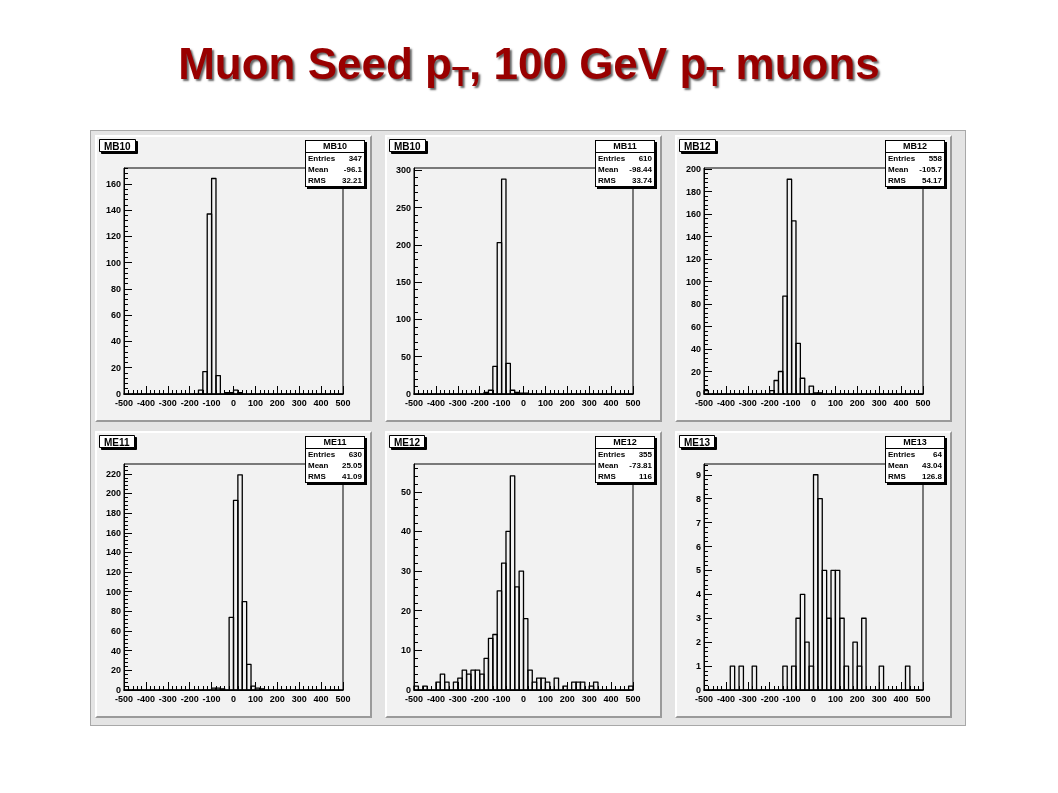 This screenshot has height=793, width=1058. Describe the element at coordinates (403, 207) in the screenshot. I see `y-tick-label: 250` at that location.